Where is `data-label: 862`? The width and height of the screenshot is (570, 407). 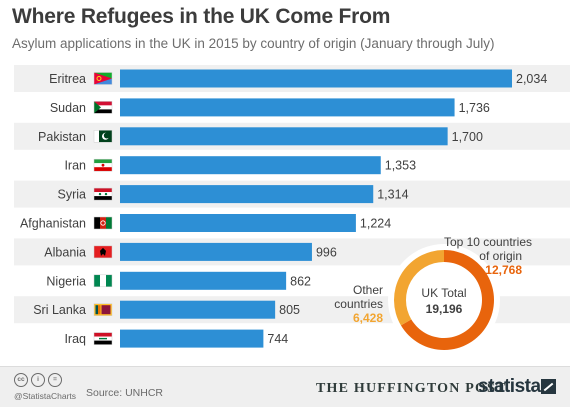 data-label: 862 is located at coordinates (300, 281).